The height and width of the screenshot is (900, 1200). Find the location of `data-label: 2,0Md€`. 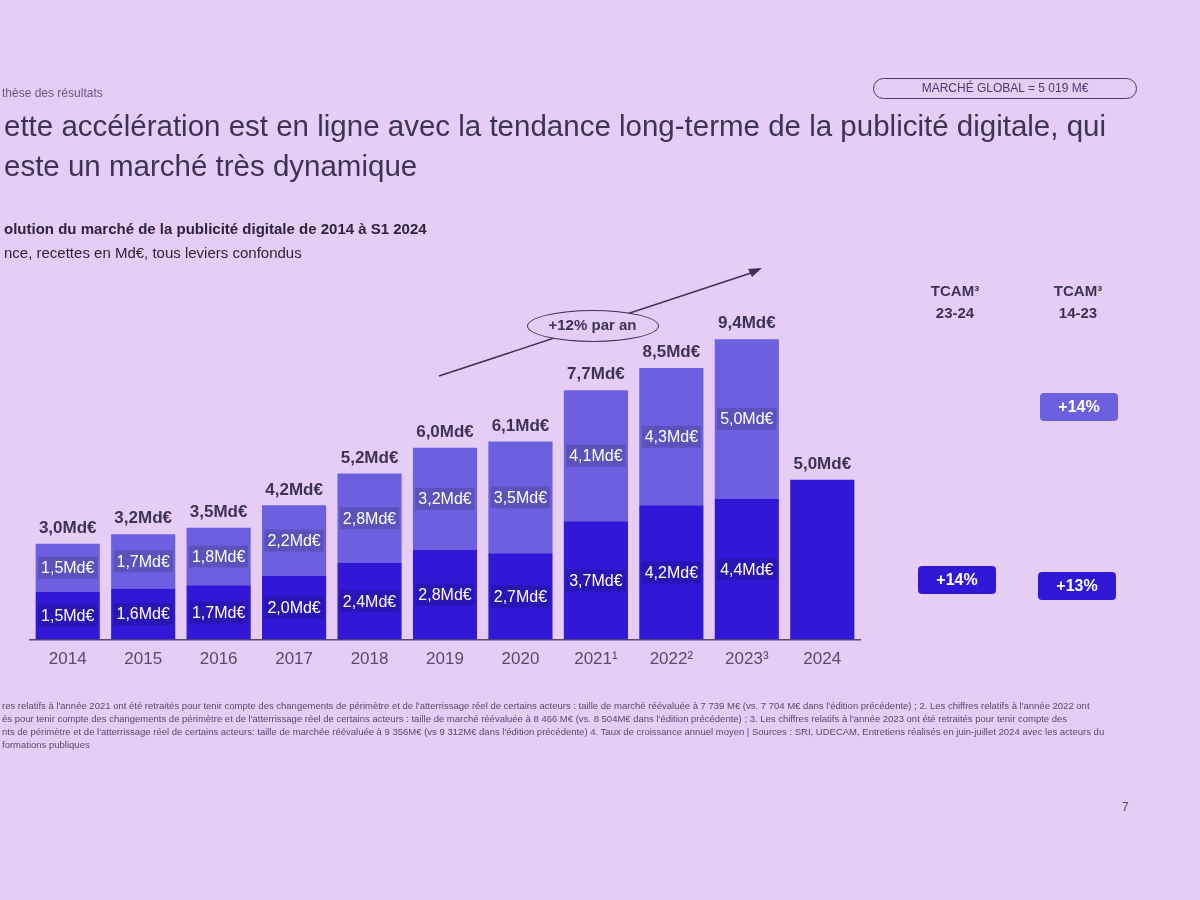

data-label: 2,0Md€ is located at coordinates (294, 608).